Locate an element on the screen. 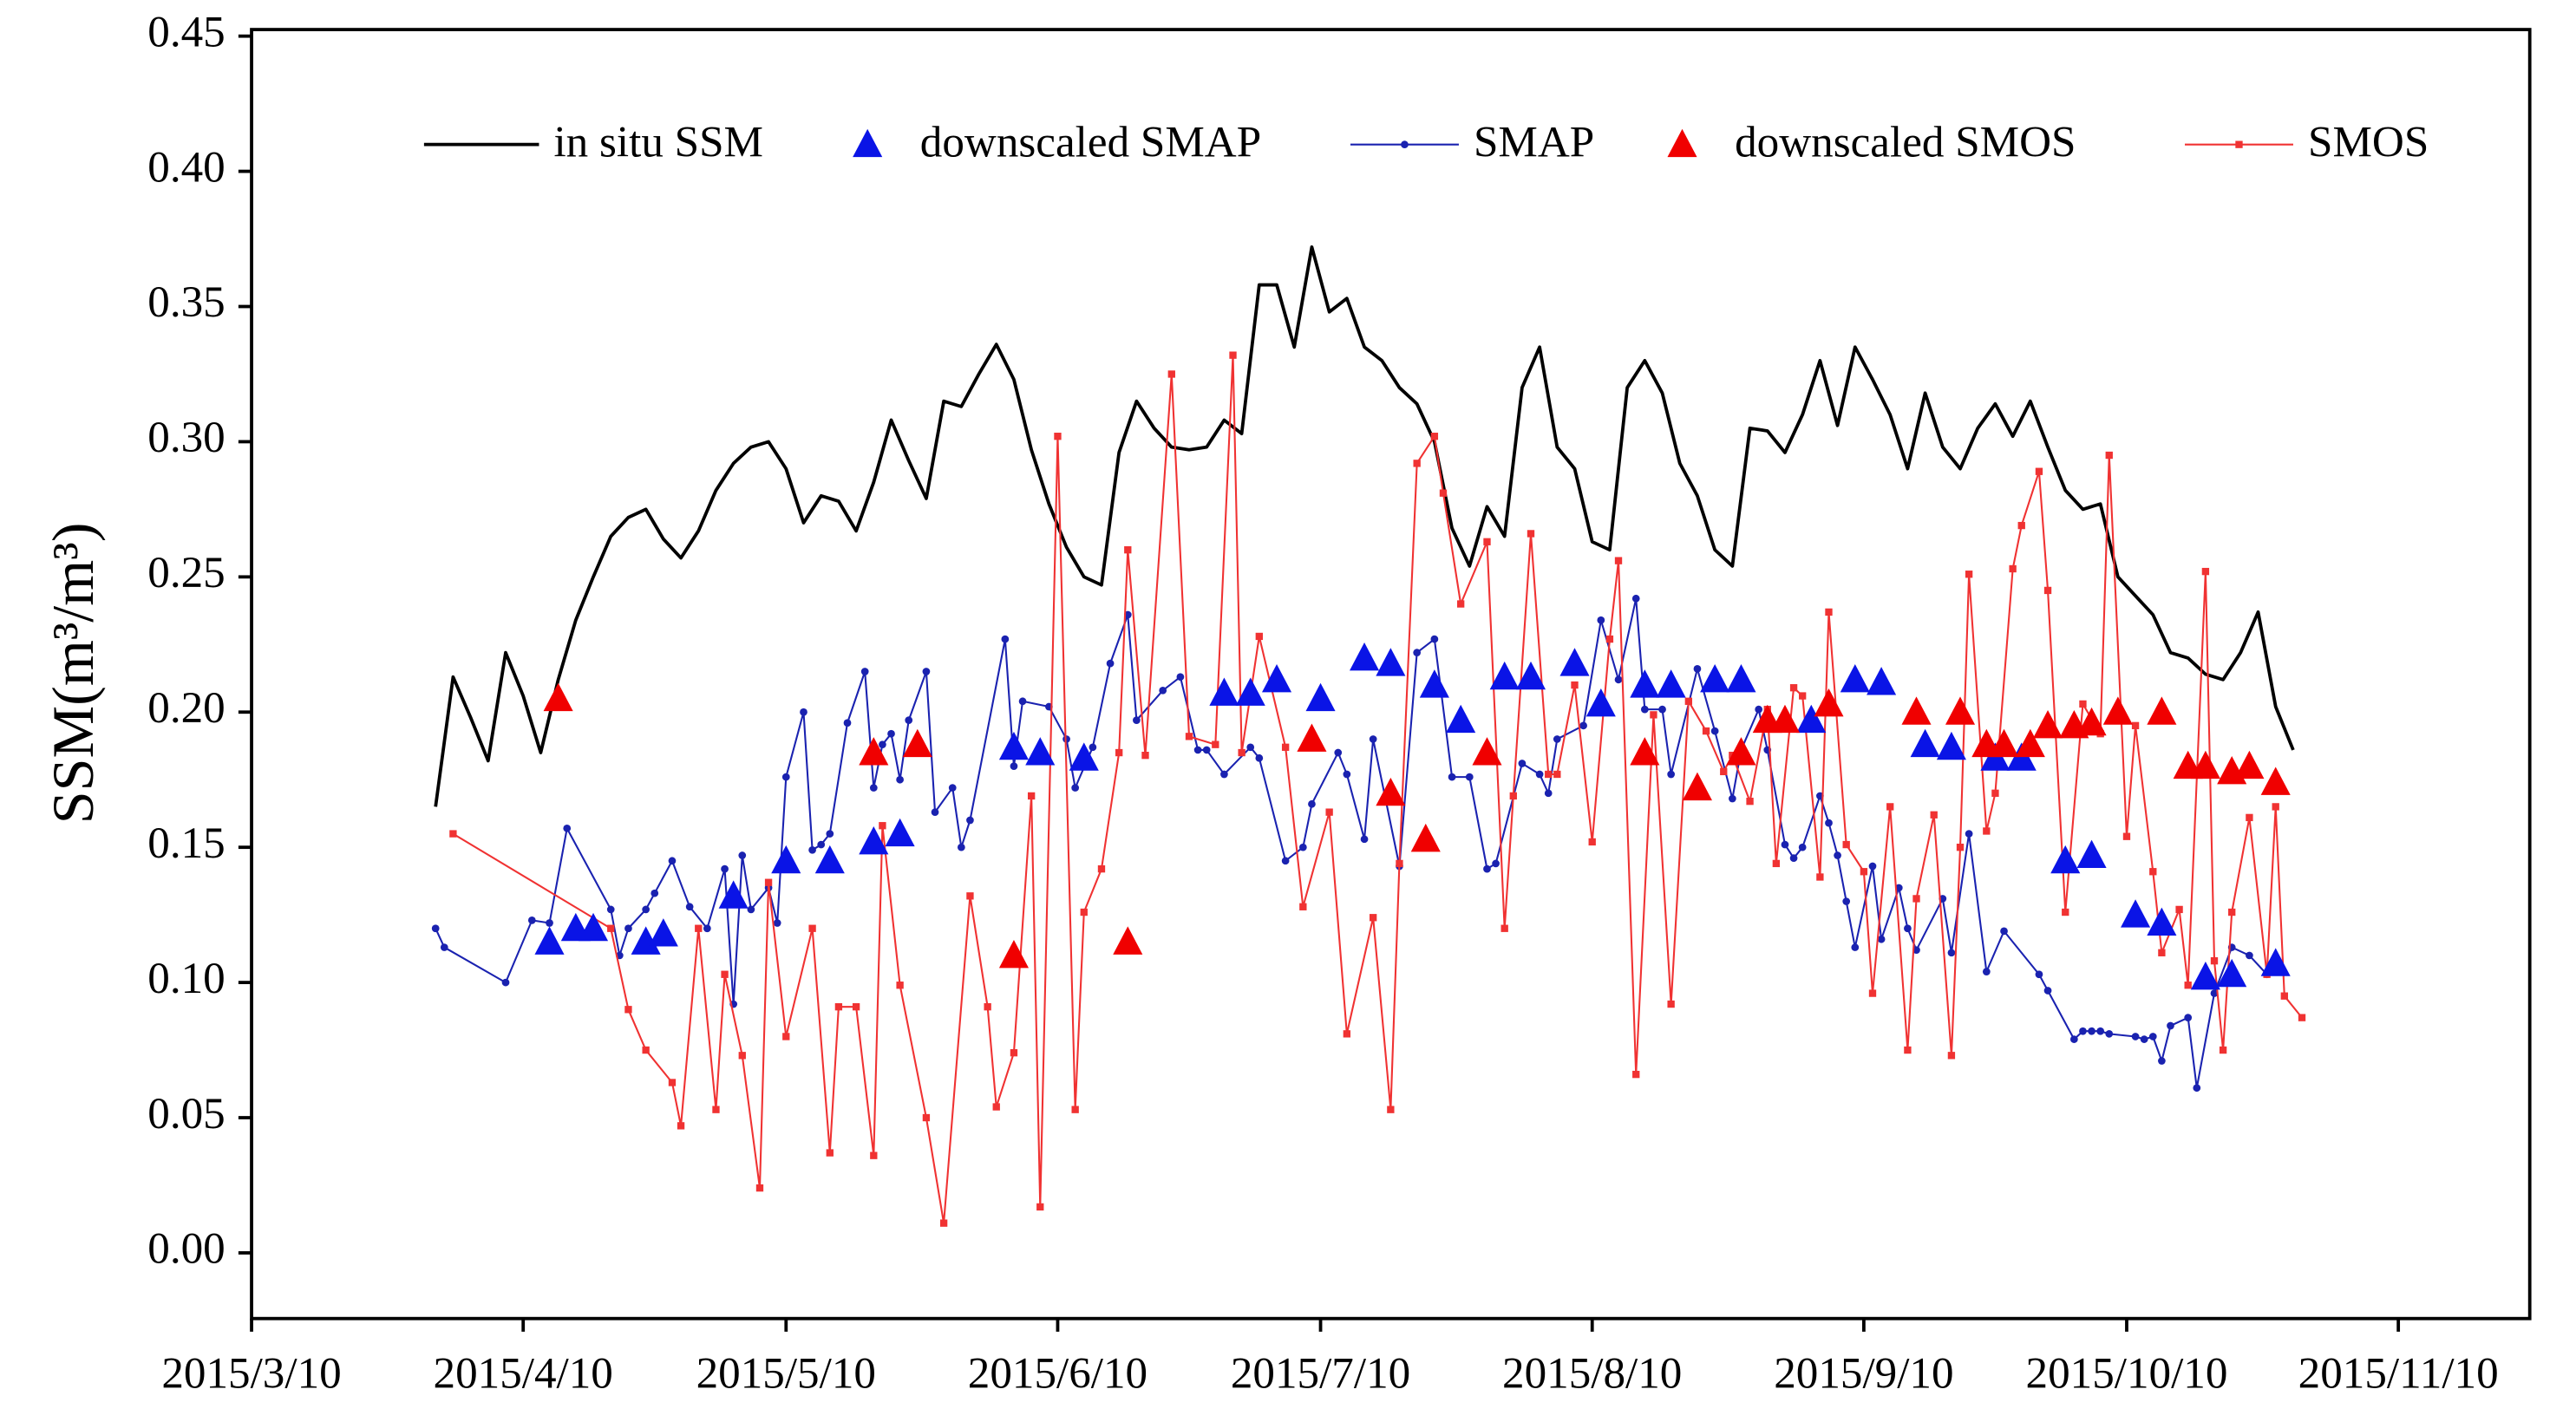 The height and width of the screenshot is (1422, 2576). y-tick-label: 0.45 is located at coordinates (186, 31).